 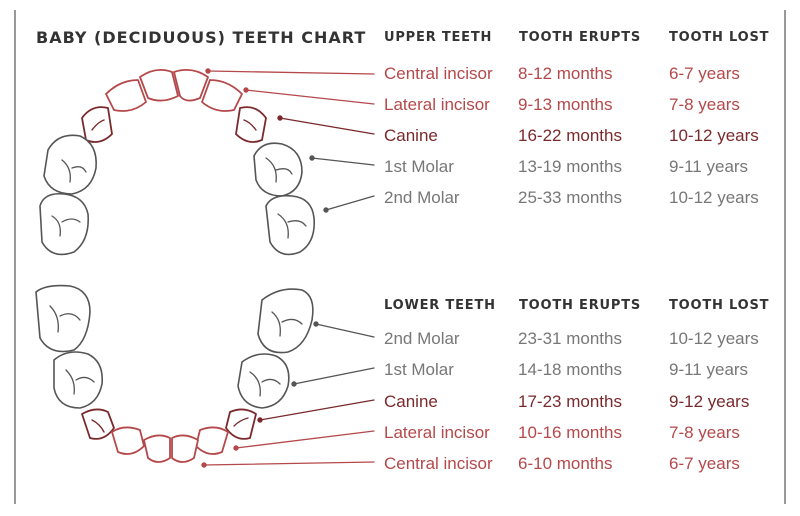 I want to click on lower-row-2-tooth: 1st Molar, so click(x=419, y=369).